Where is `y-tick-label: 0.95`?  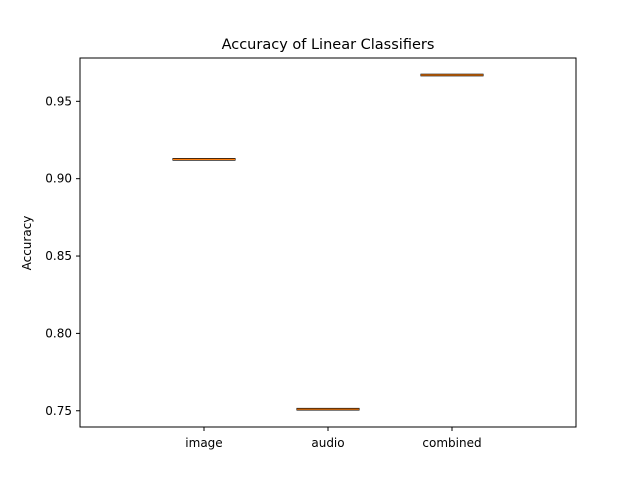 y-tick-label: 0.95 is located at coordinates (58, 101).